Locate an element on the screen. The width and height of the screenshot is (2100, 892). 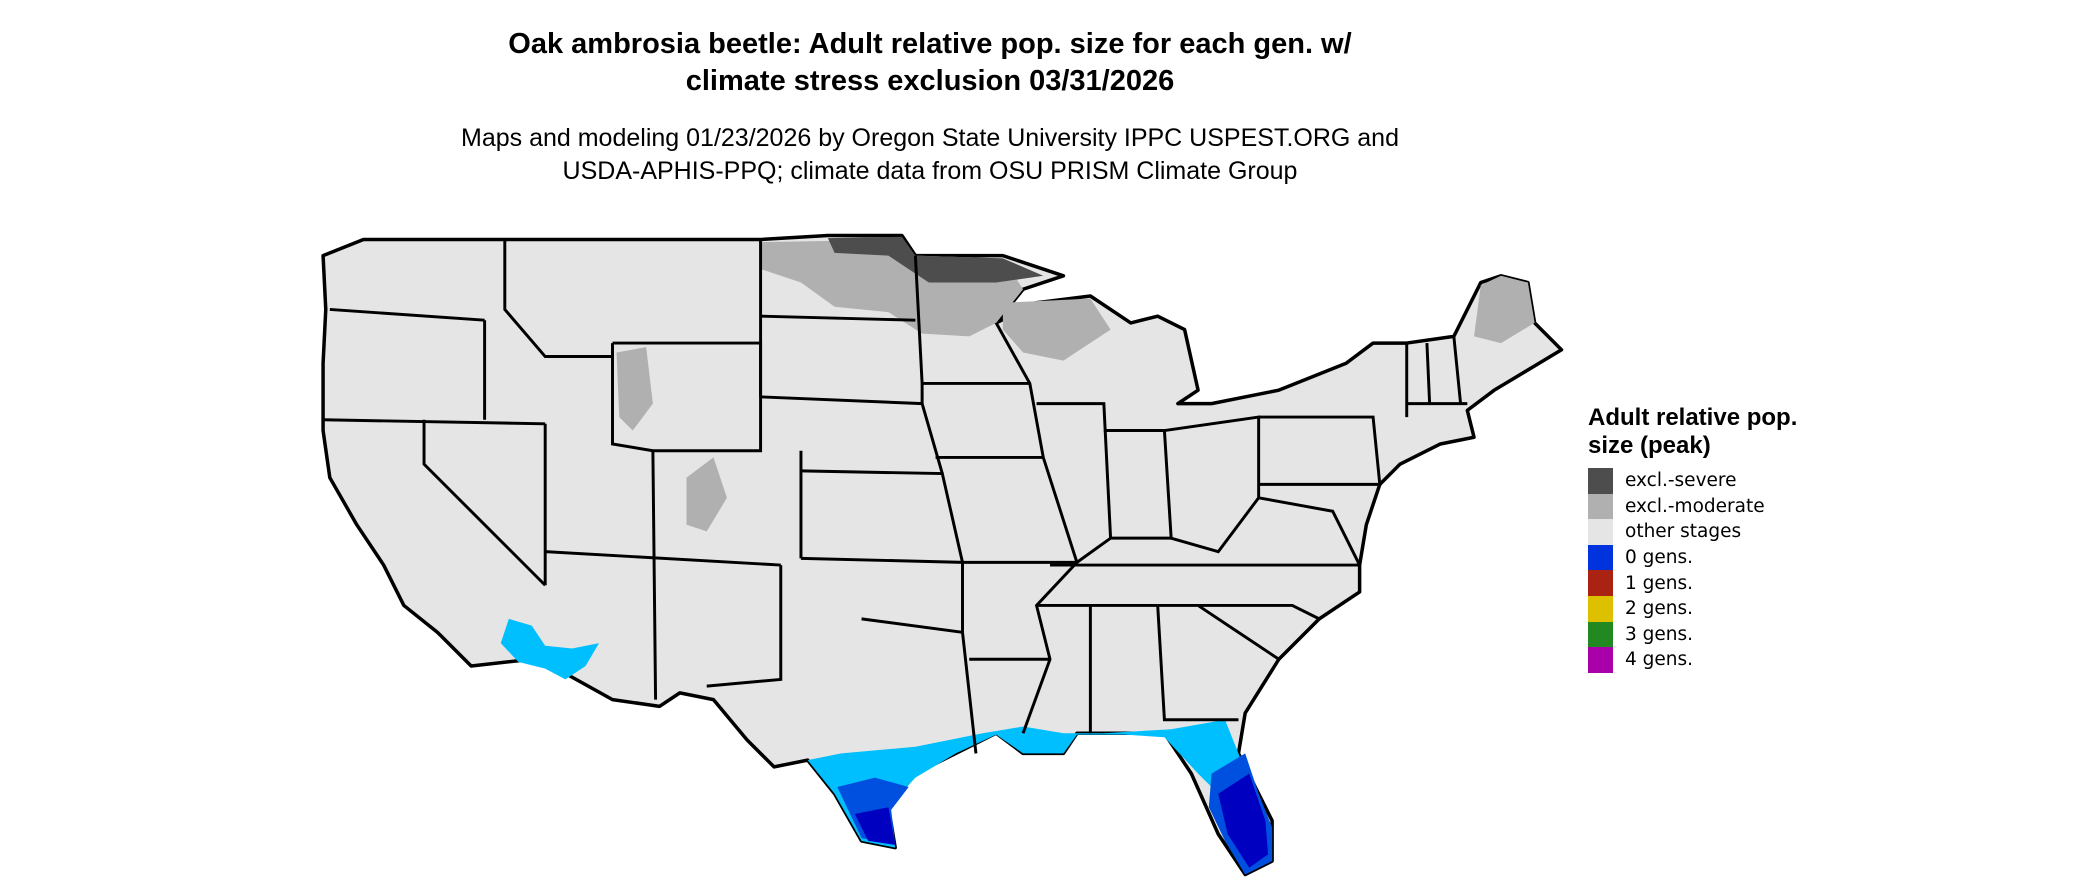
dark-blue-south-texas is located at coordinates (875, 826).